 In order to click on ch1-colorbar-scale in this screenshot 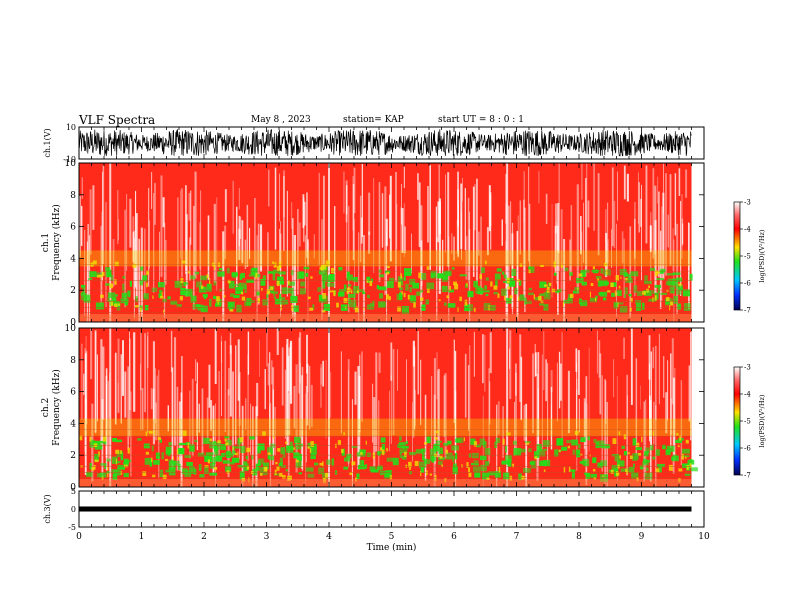, I will do `click(737, 256)`.